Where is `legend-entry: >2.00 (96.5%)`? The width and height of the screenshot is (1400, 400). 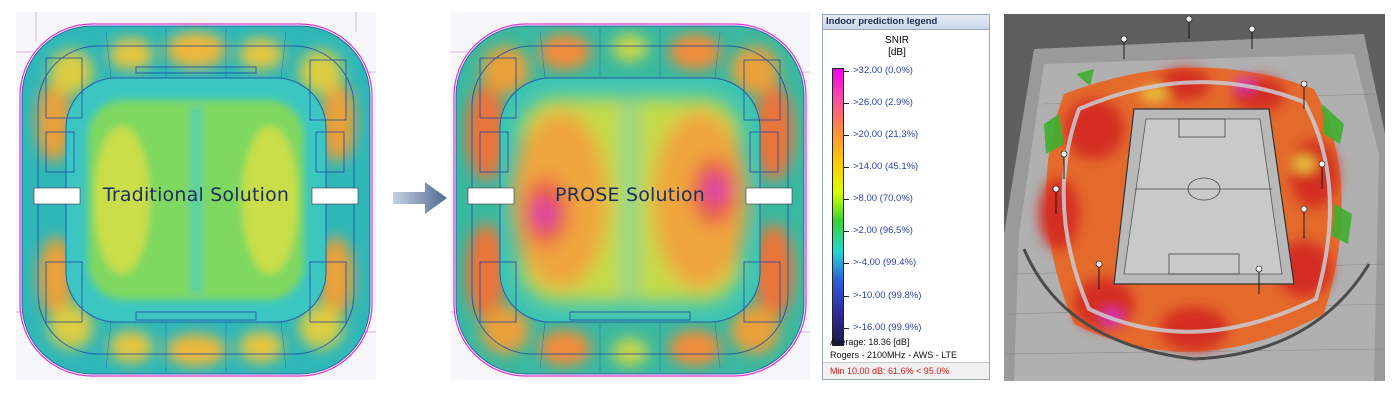
legend-entry: >2.00 (96.5%) is located at coordinates (883, 230).